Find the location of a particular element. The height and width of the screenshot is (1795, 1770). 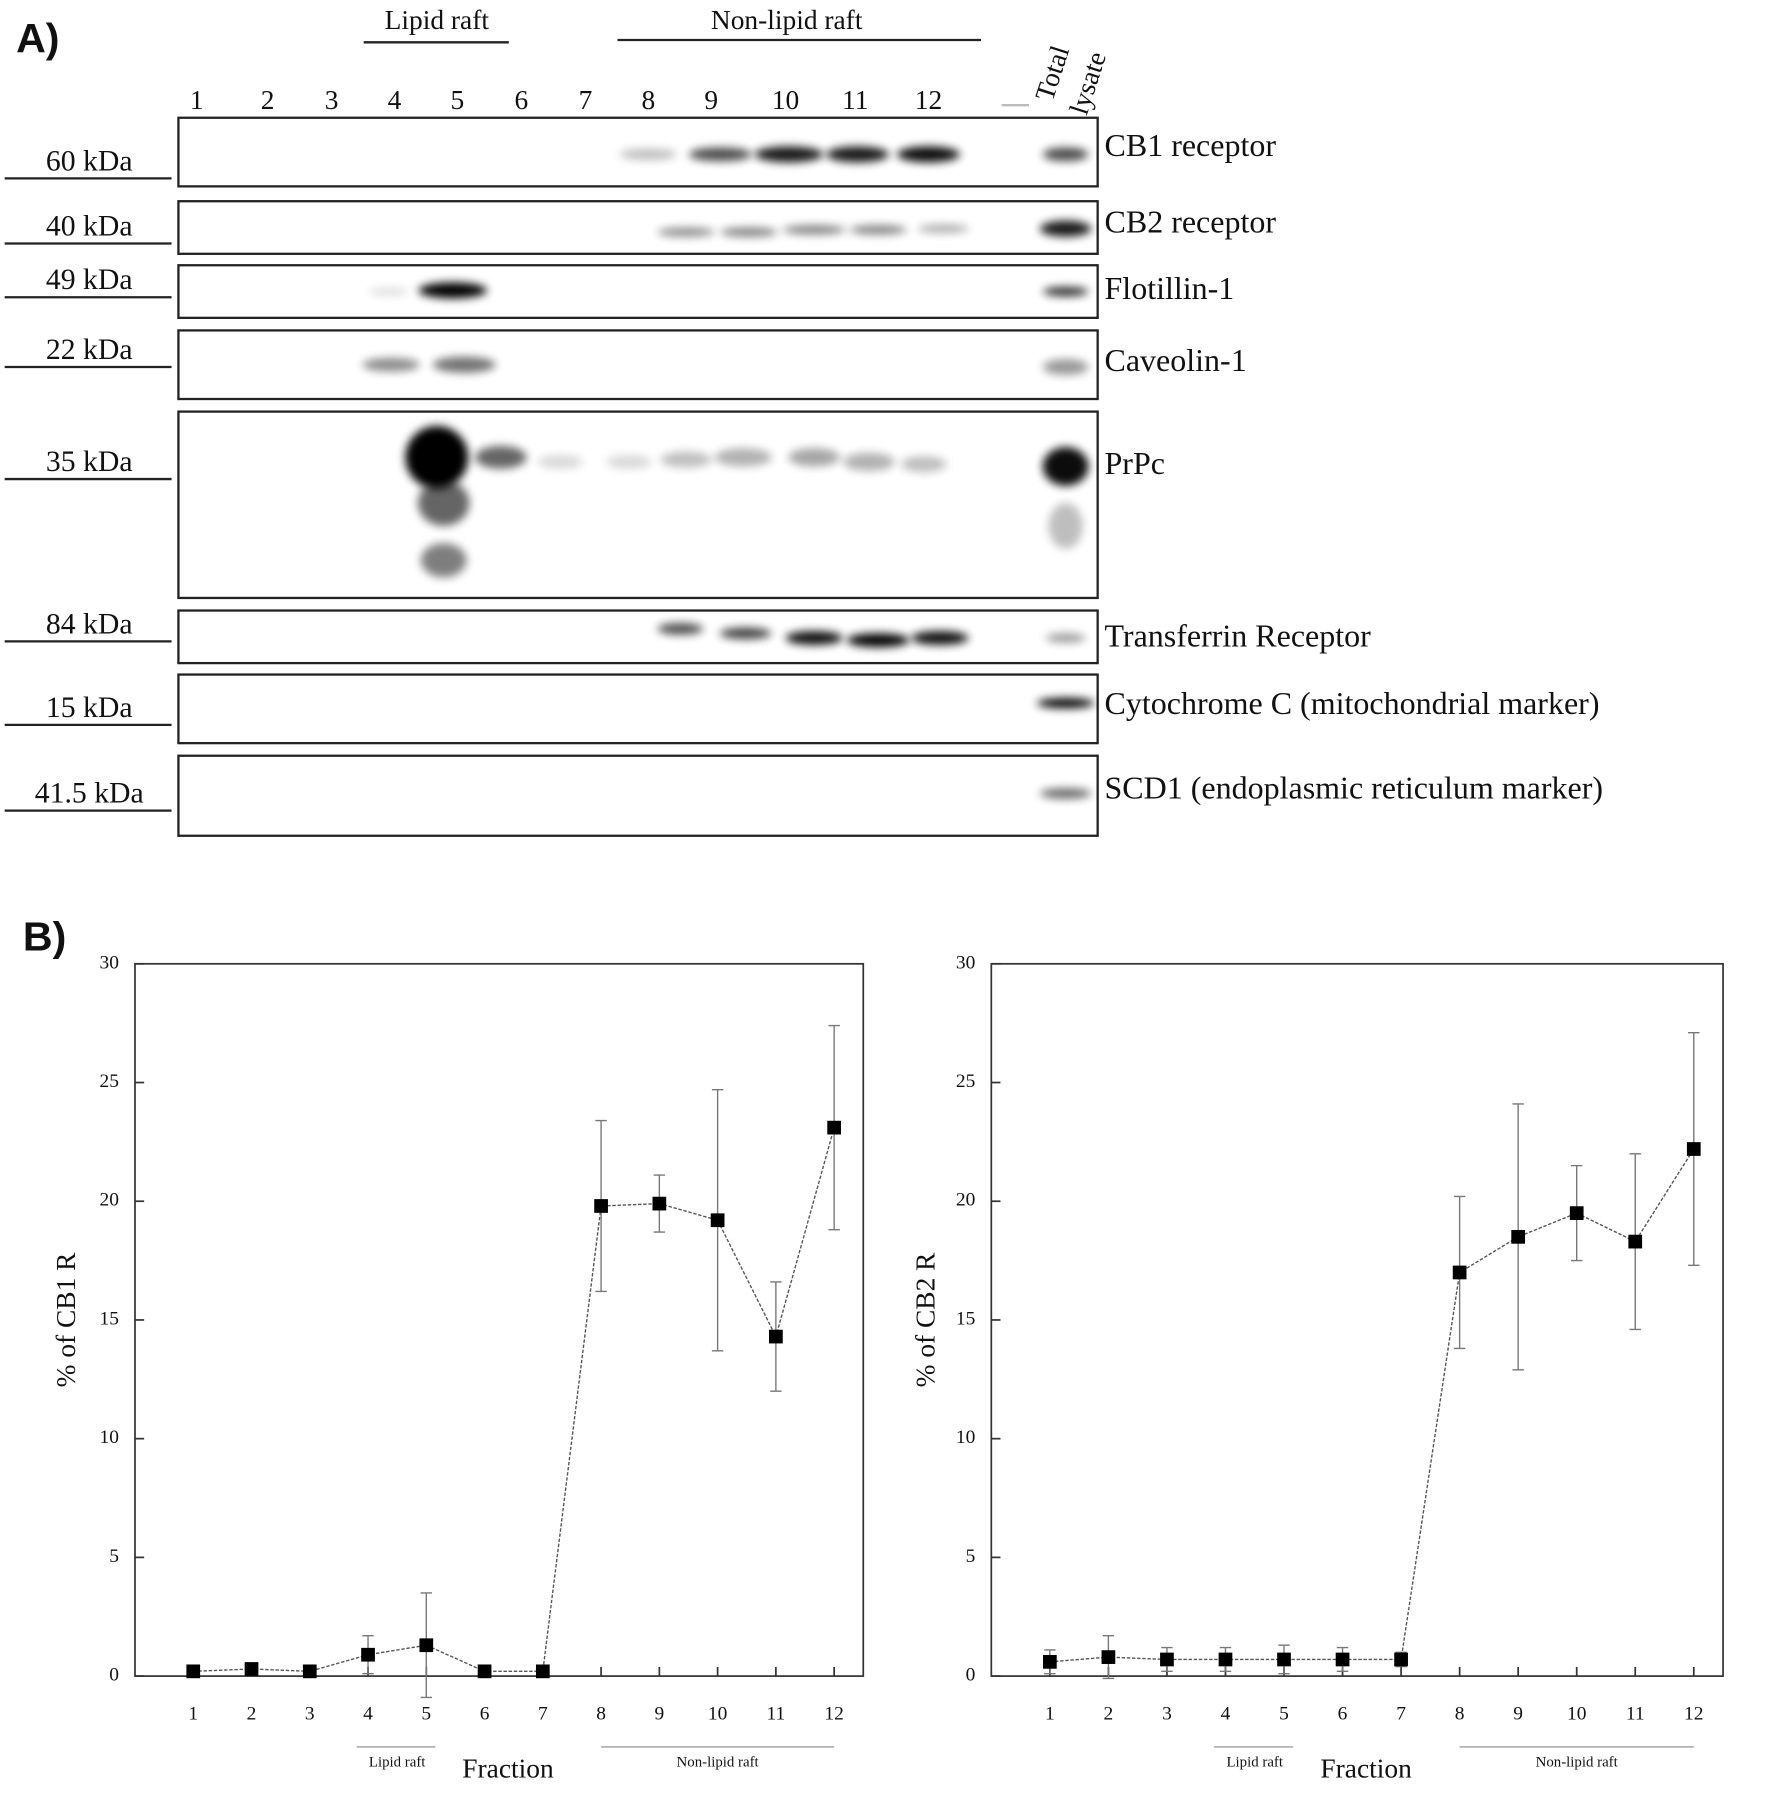

x-tick-label: 2 is located at coordinates (252, 1713).